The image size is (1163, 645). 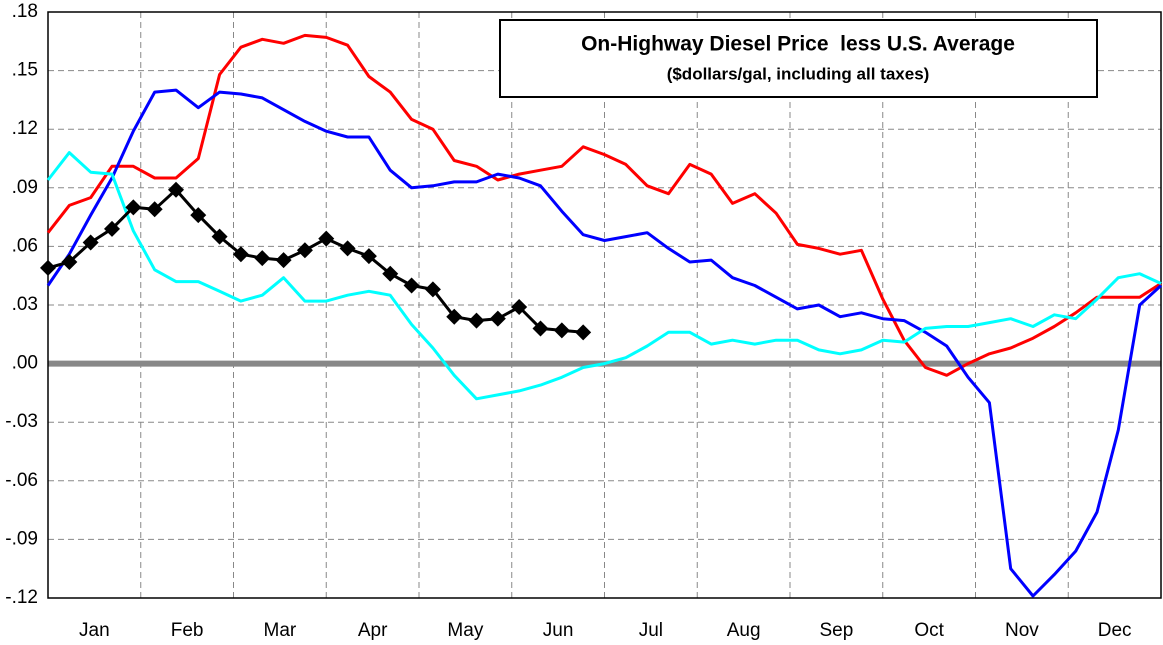 What do you see at coordinates (25, 304) in the screenshot?
I see `y-tick-label: .03` at bounding box center [25, 304].